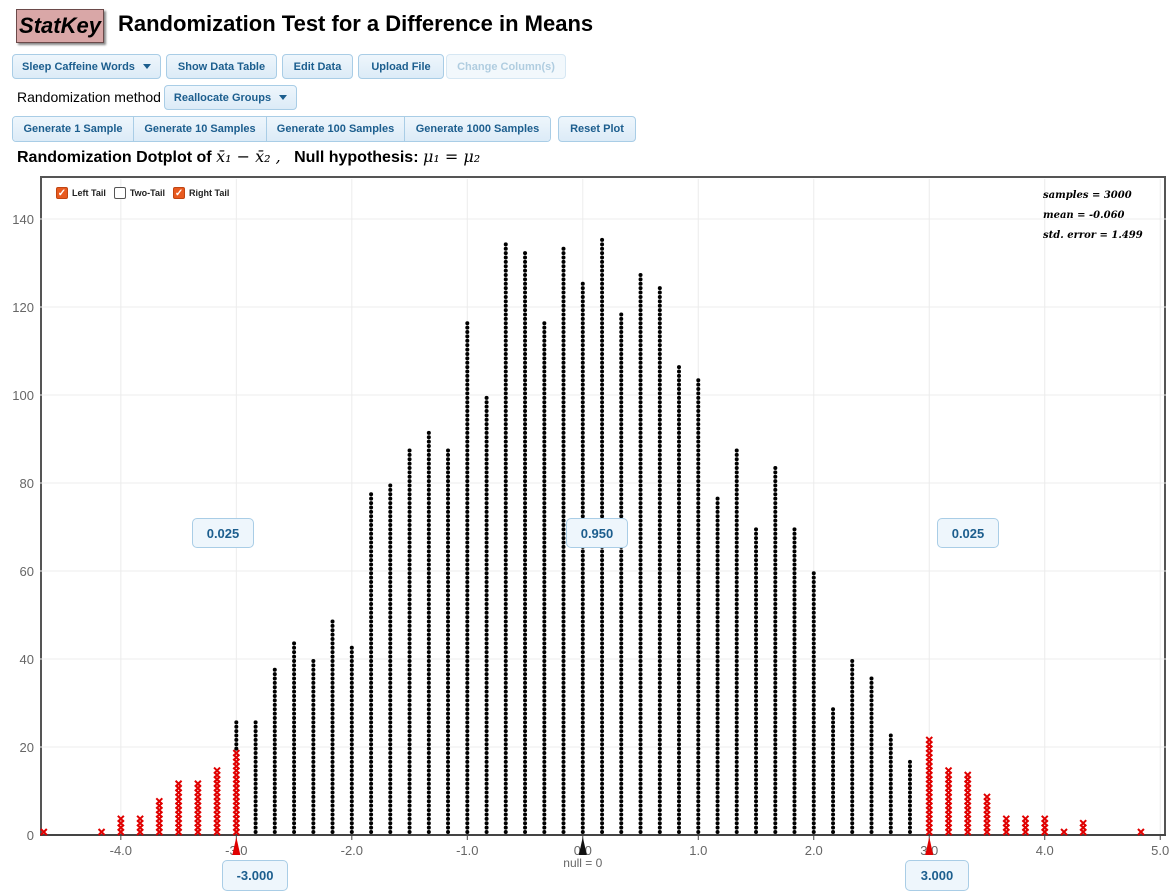 The width and height of the screenshot is (1173, 891). I want to click on tail-dot, so click(178, 784).